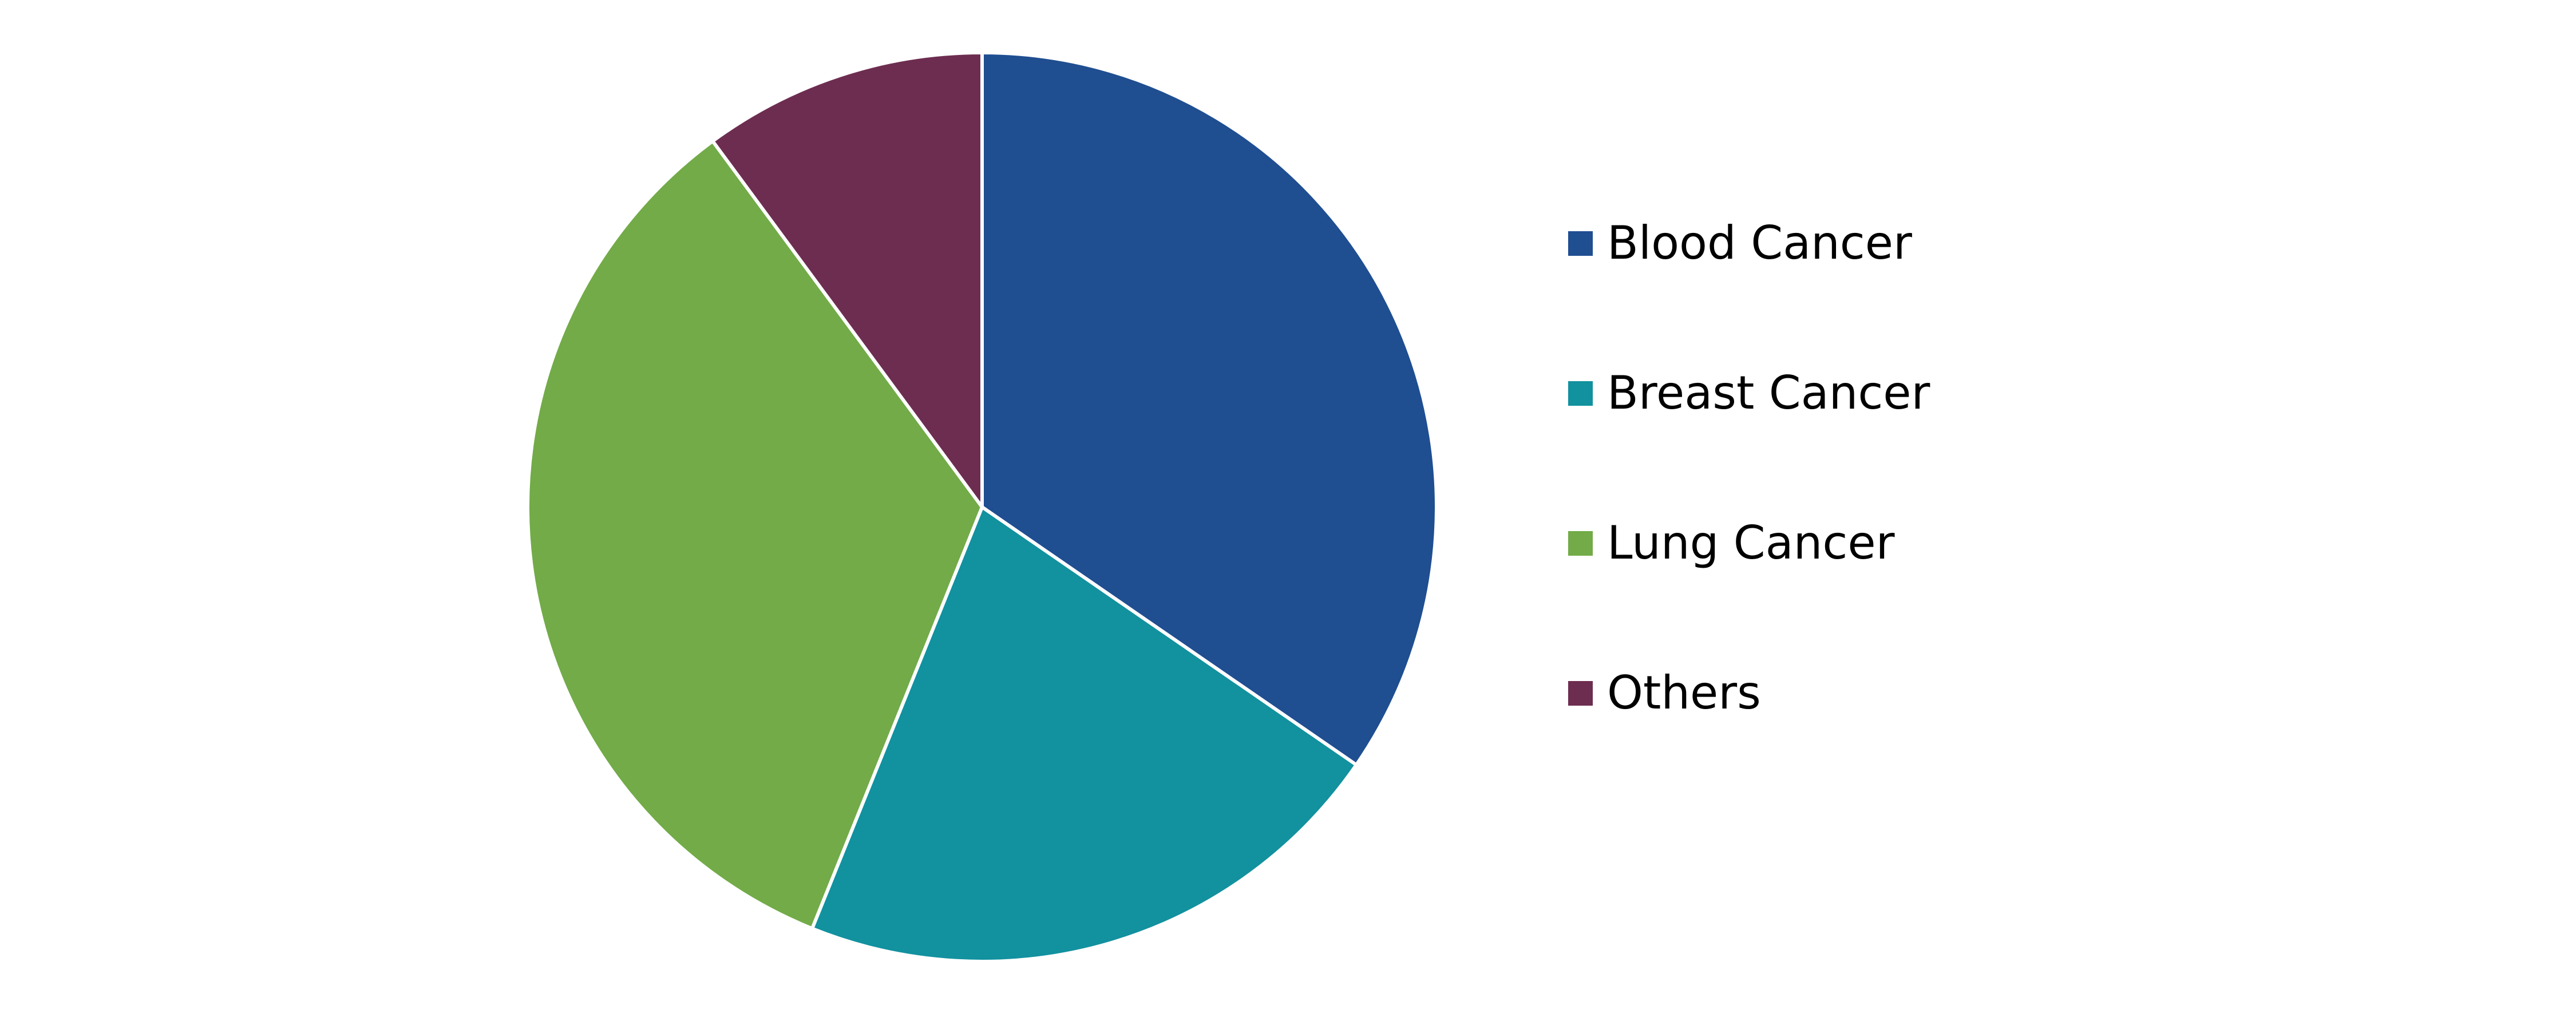 Image resolution: width=2576 pixels, height=1021 pixels. Describe the element at coordinates (1580, 243) in the screenshot. I see `legend-swatch-blood-cancer` at that location.